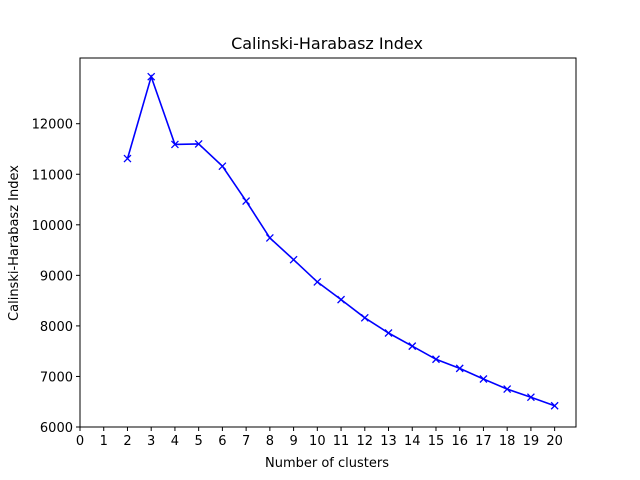  What do you see at coordinates (327, 43) in the screenshot?
I see `chart-title: Calinski-Harabasz Index` at bounding box center [327, 43].